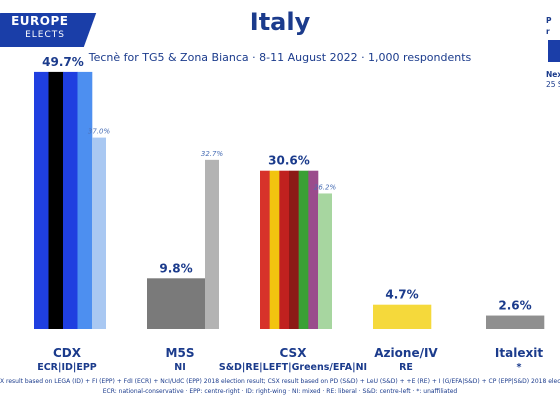  I want to click on previous-value-label: 37.0%, so click(99, 132).